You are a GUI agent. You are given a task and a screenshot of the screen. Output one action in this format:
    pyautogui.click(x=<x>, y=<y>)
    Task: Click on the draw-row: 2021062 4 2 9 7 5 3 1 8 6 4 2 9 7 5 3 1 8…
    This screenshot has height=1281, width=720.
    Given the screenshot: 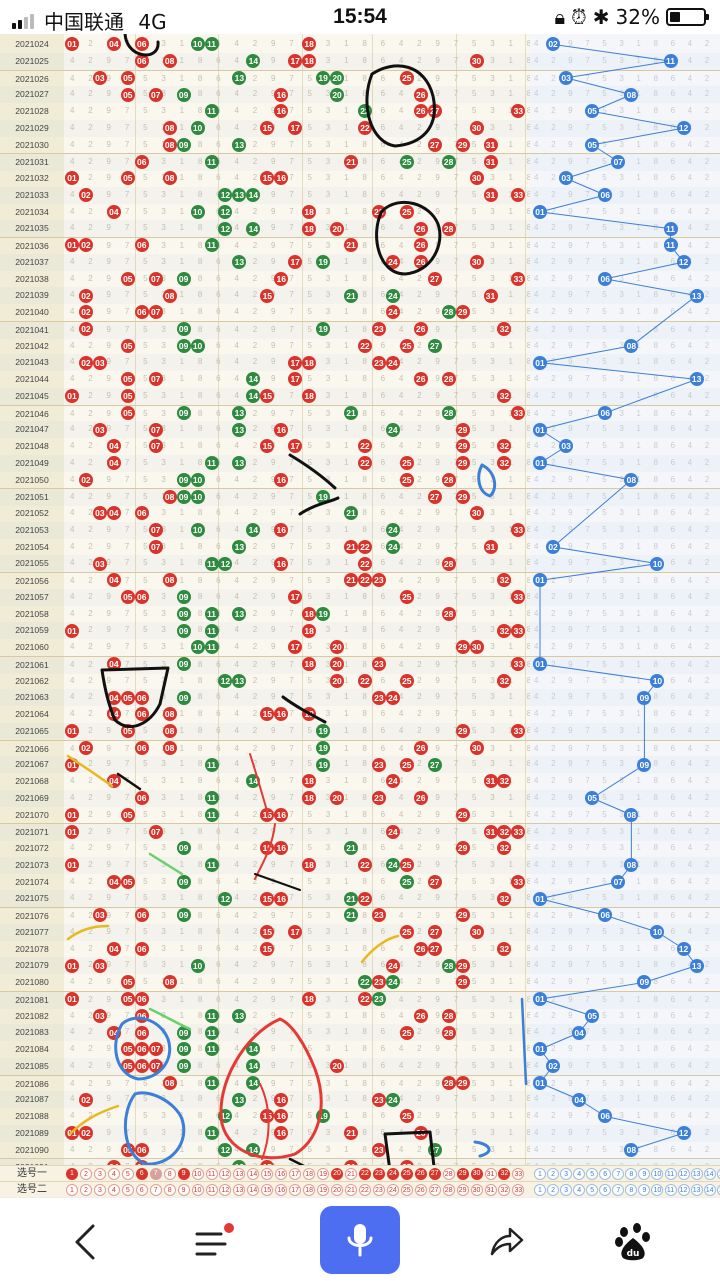 What is the action you would take?
    pyautogui.click(x=360, y=681)
    